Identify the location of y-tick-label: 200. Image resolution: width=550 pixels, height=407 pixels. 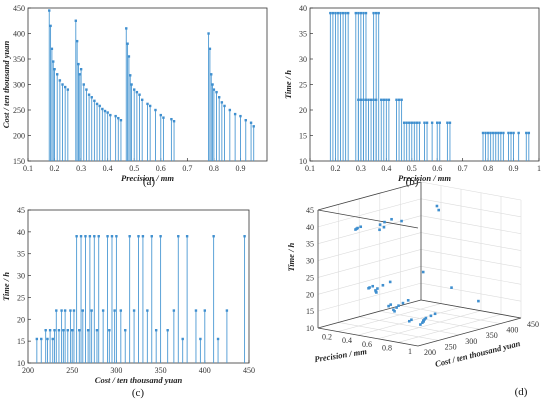
(430, 352).